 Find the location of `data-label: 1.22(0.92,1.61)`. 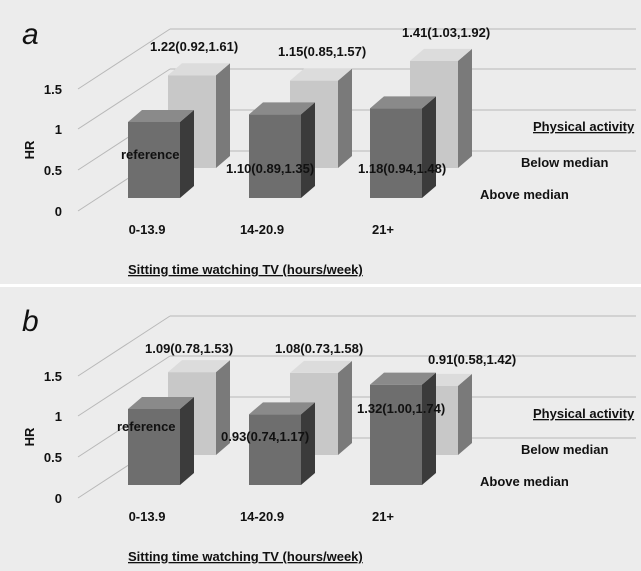

data-label: 1.22(0.92,1.61) is located at coordinates (194, 46).